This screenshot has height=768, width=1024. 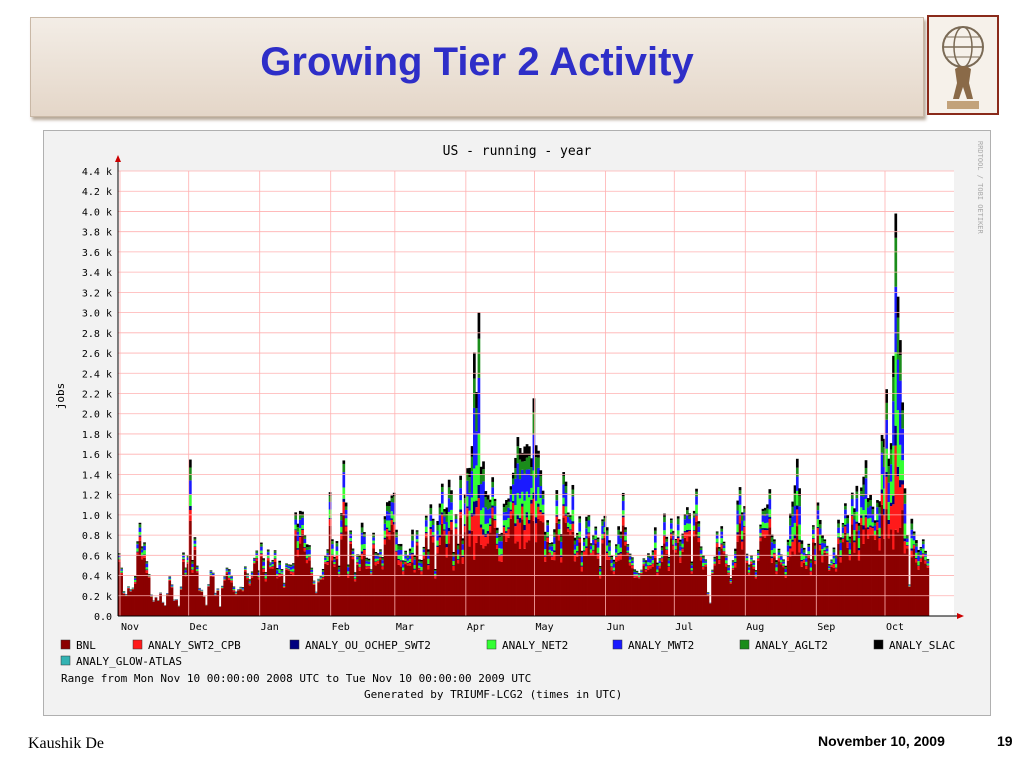 I want to click on y-tick-label: 4.0 k, so click(x=97, y=212).